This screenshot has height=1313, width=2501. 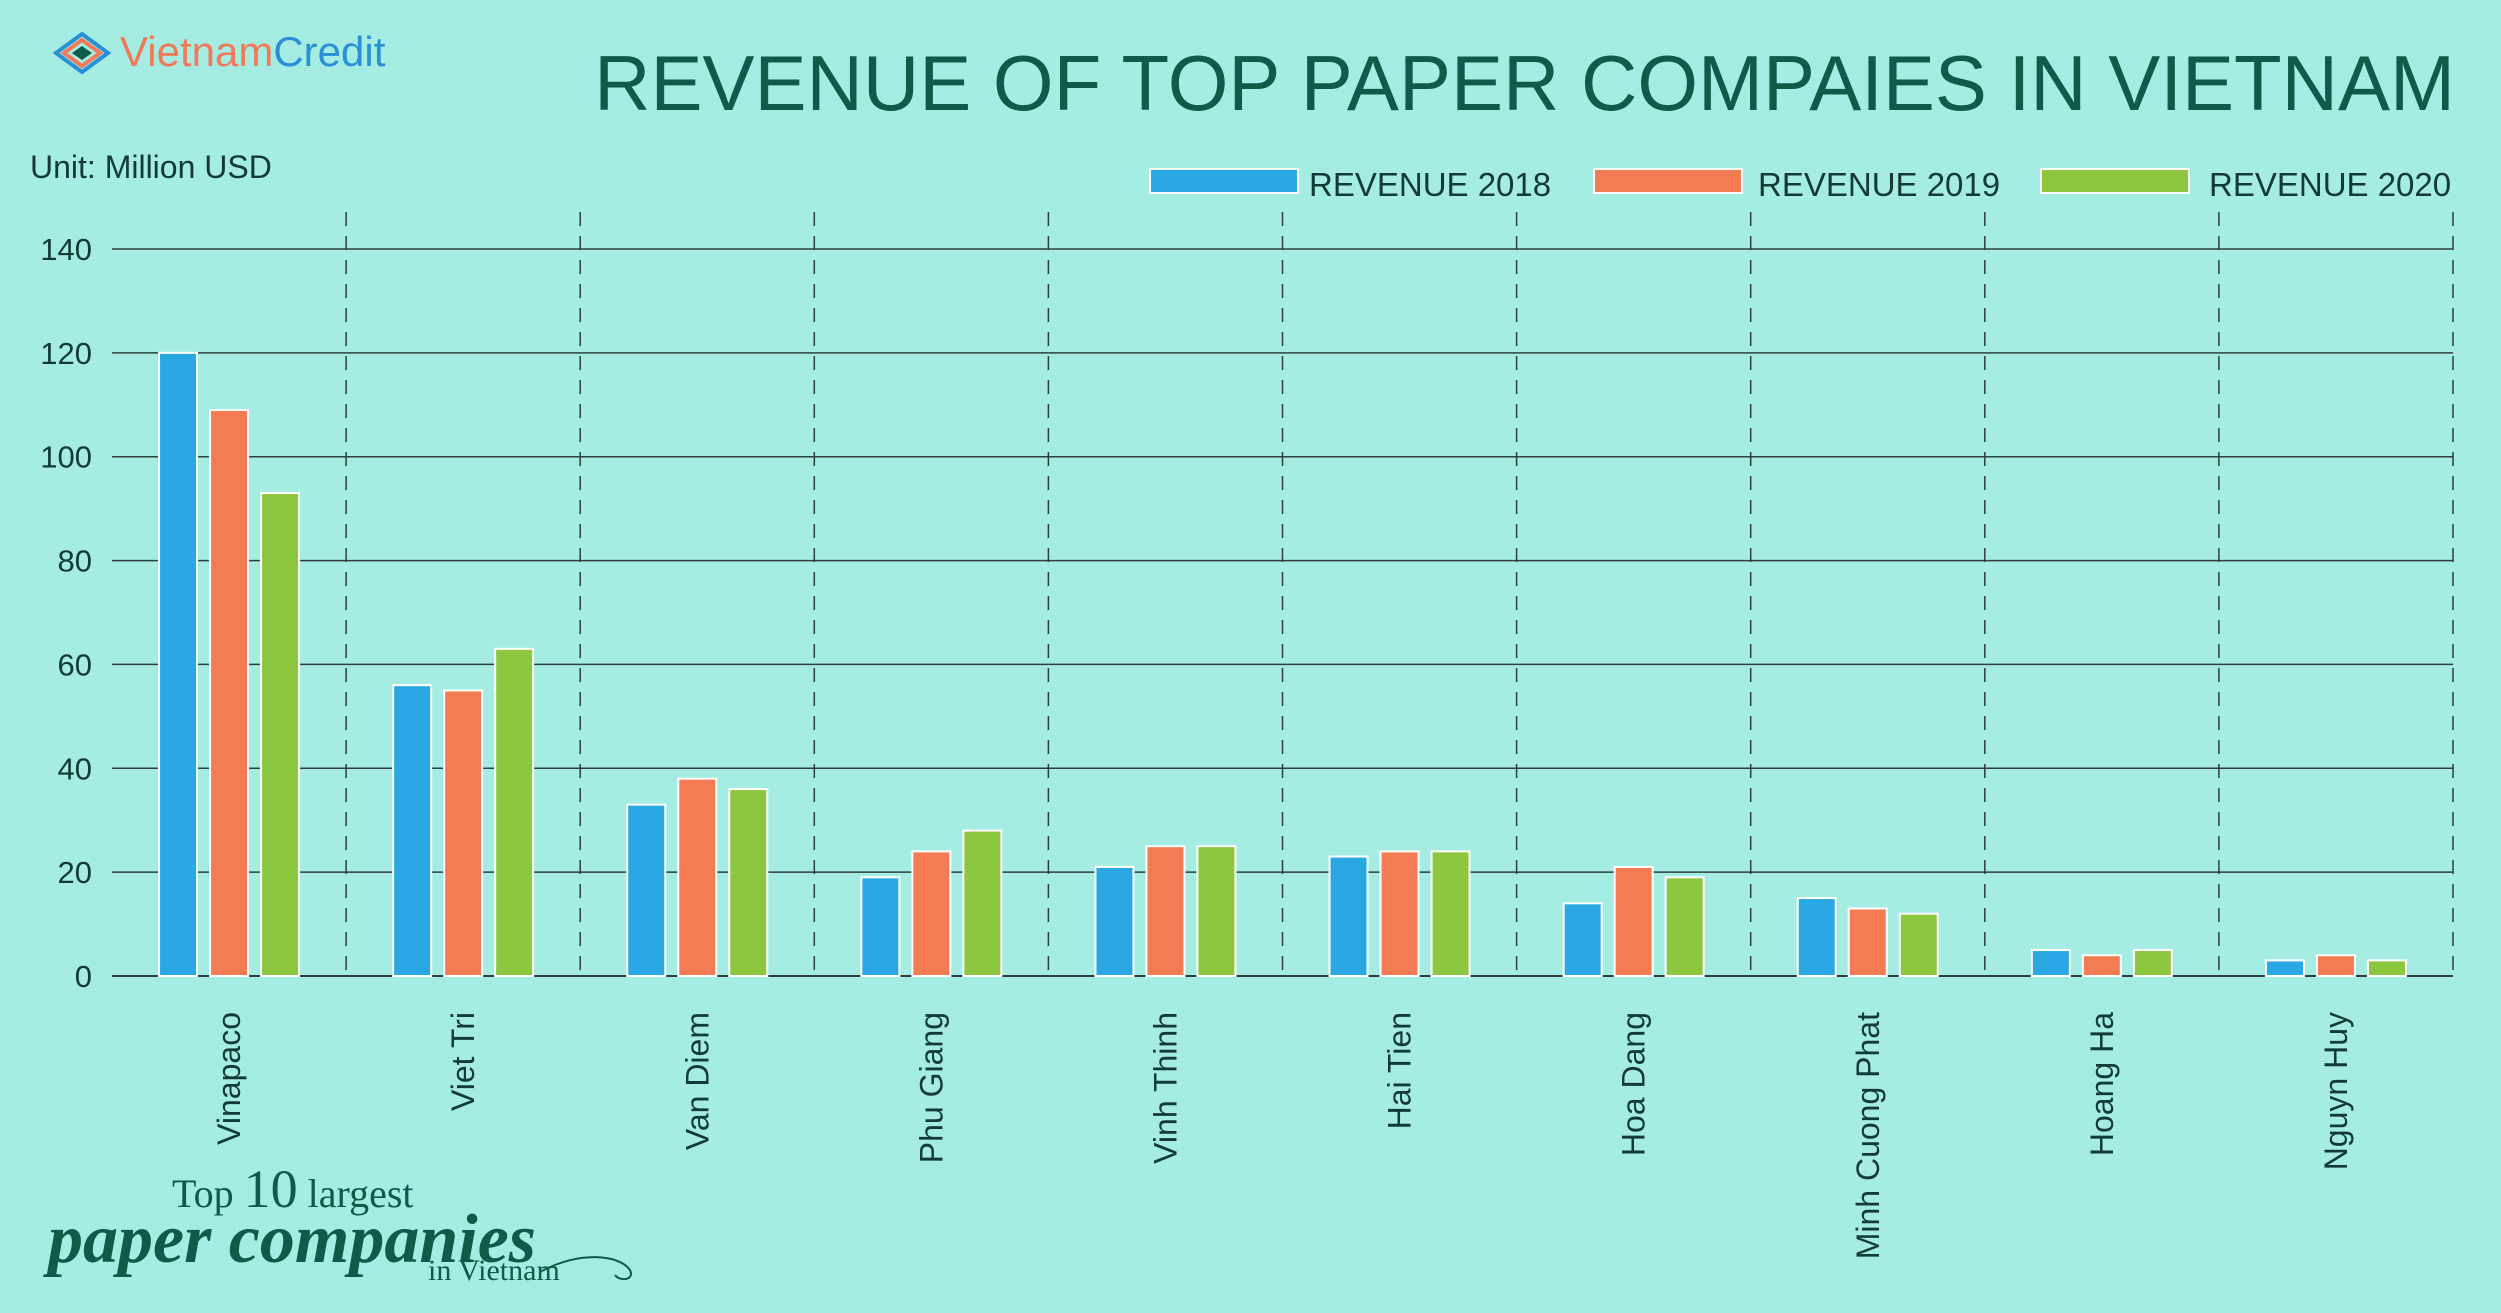 I want to click on unit-label: Unit: Million USD, so click(x=151, y=167).